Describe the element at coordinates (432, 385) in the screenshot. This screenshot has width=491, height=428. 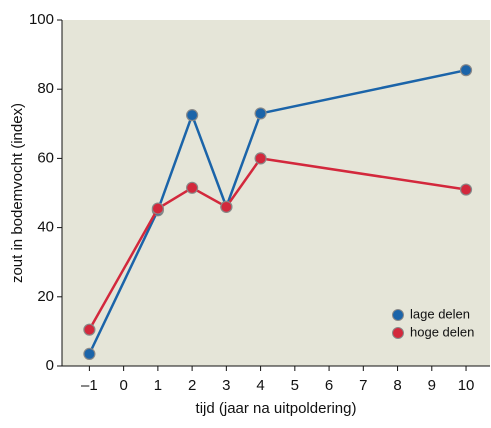
I see `x-tick-label: 9` at that location.